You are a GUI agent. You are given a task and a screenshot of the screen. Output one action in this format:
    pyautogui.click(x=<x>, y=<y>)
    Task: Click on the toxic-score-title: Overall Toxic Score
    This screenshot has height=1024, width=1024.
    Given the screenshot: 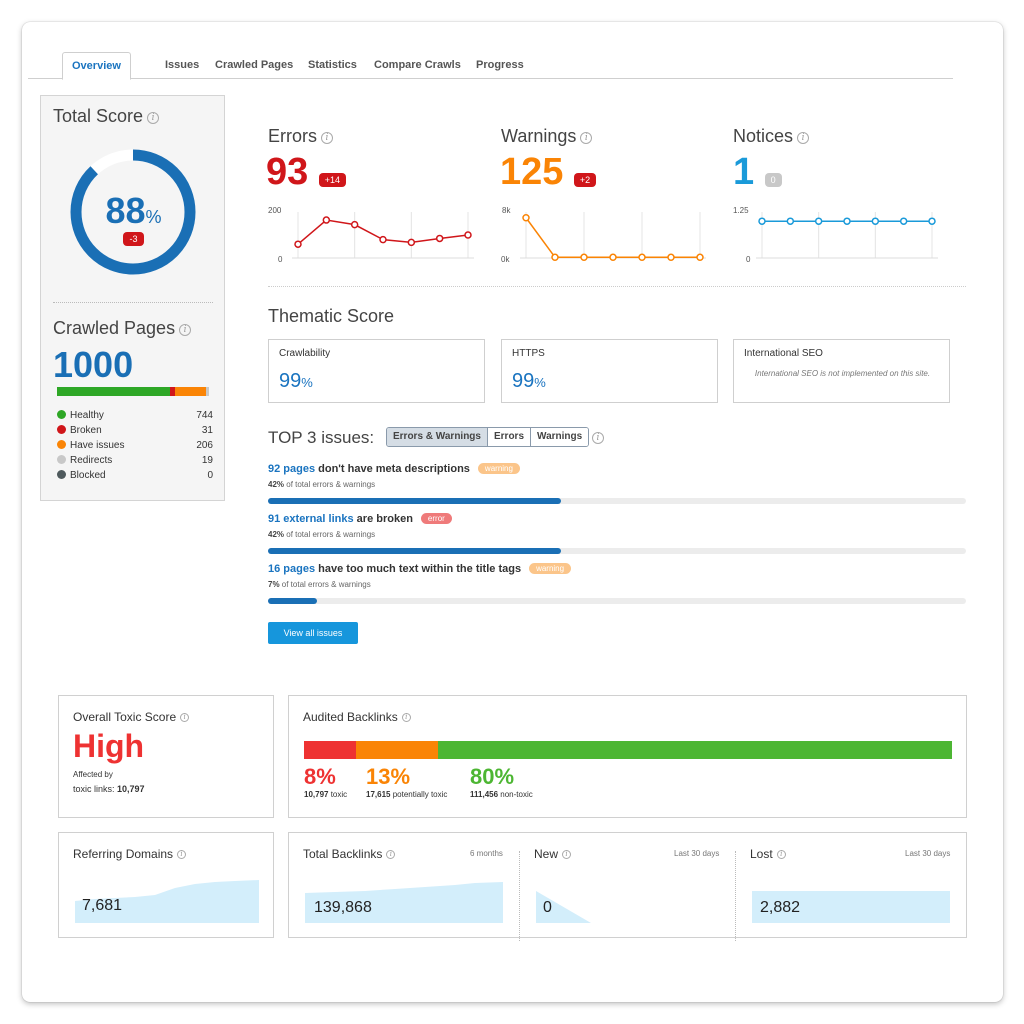 What is the action you would take?
    pyautogui.click(x=125, y=717)
    